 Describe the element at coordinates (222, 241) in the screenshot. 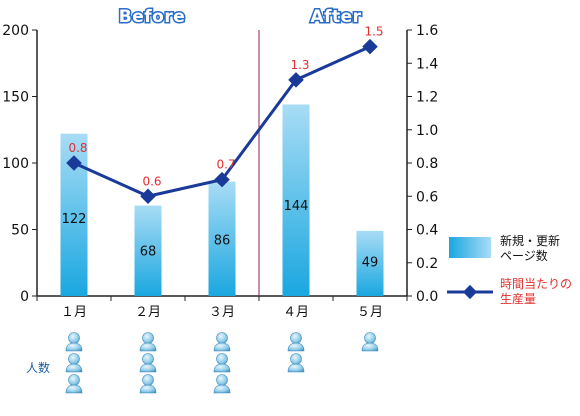

I see `bar-value-label: 86` at that location.